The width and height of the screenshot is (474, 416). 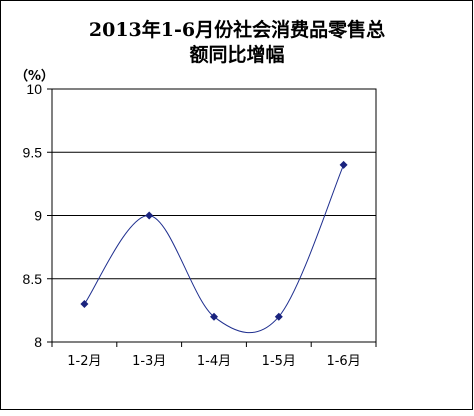 What do you see at coordinates (343, 361) in the screenshot?
I see `x-tick-label-4: 1-6月` at bounding box center [343, 361].